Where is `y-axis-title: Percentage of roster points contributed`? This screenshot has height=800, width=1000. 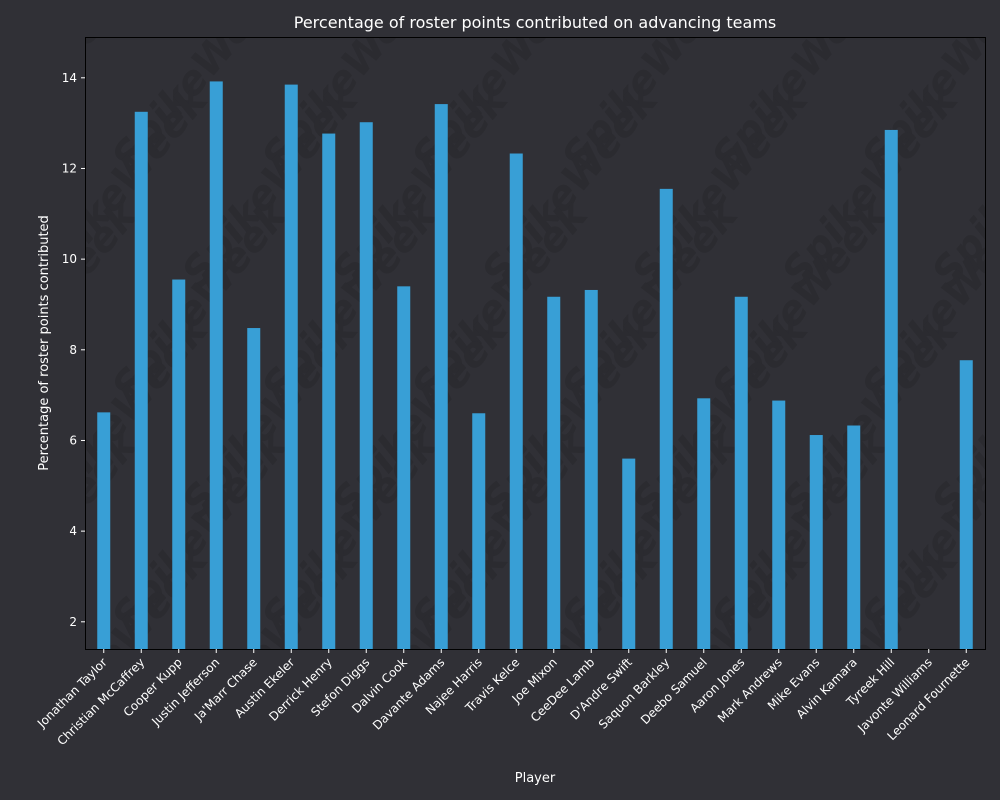 y-axis-title: Percentage of roster points contributed is located at coordinates (44, 343).